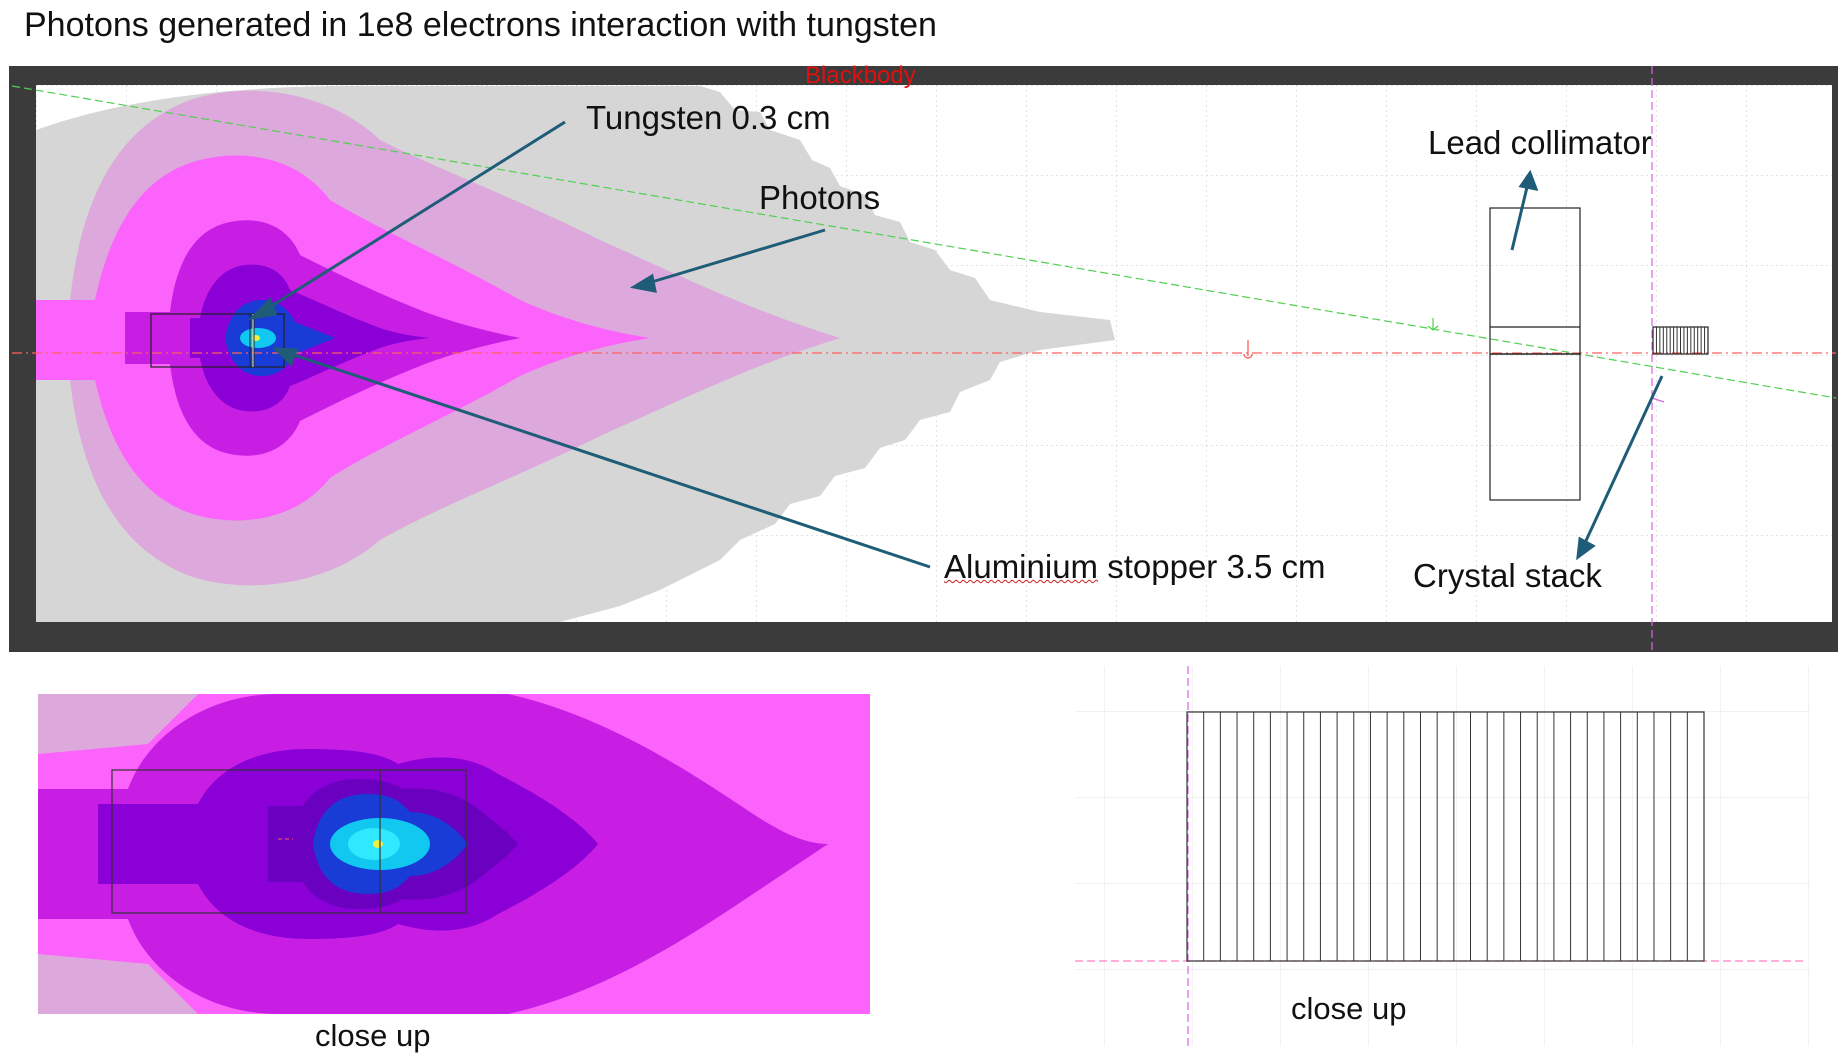 Image resolution: width=1846 pixels, height=1054 pixels. What do you see at coordinates (1524, 210) in the screenshot?
I see `arrow-lead-collimator` at bounding box center [1524, 210].